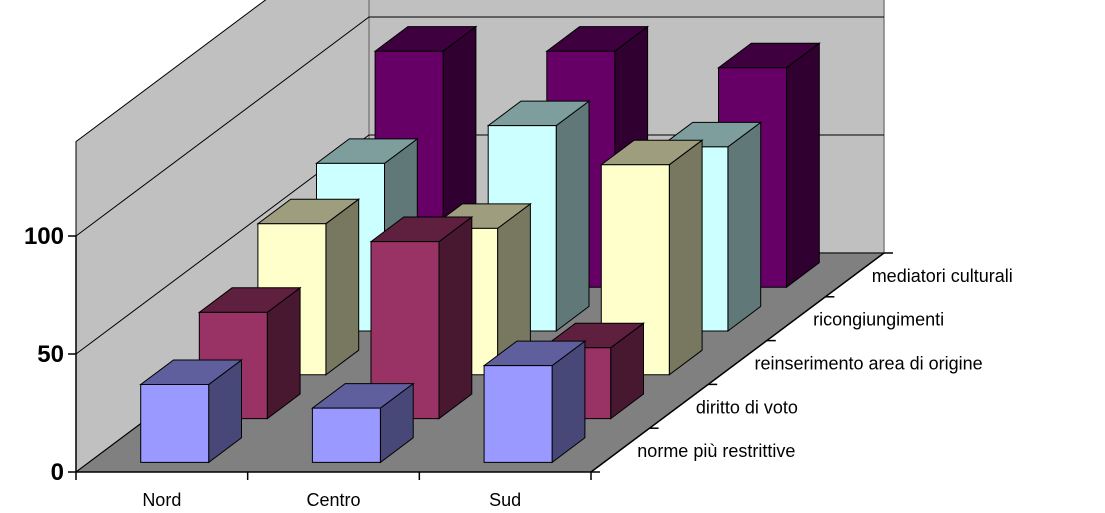 This screenshot has width=1105, height=513. What do you see at coordinates (737, 362) in the screenshot?
I see `z-axis-line` at bounding box center [737, 362].